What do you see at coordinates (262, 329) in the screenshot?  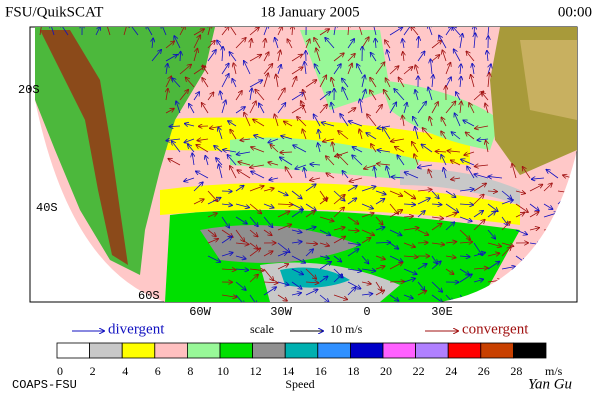 I see `scale-label: scale` at bounding box center [262, 329].